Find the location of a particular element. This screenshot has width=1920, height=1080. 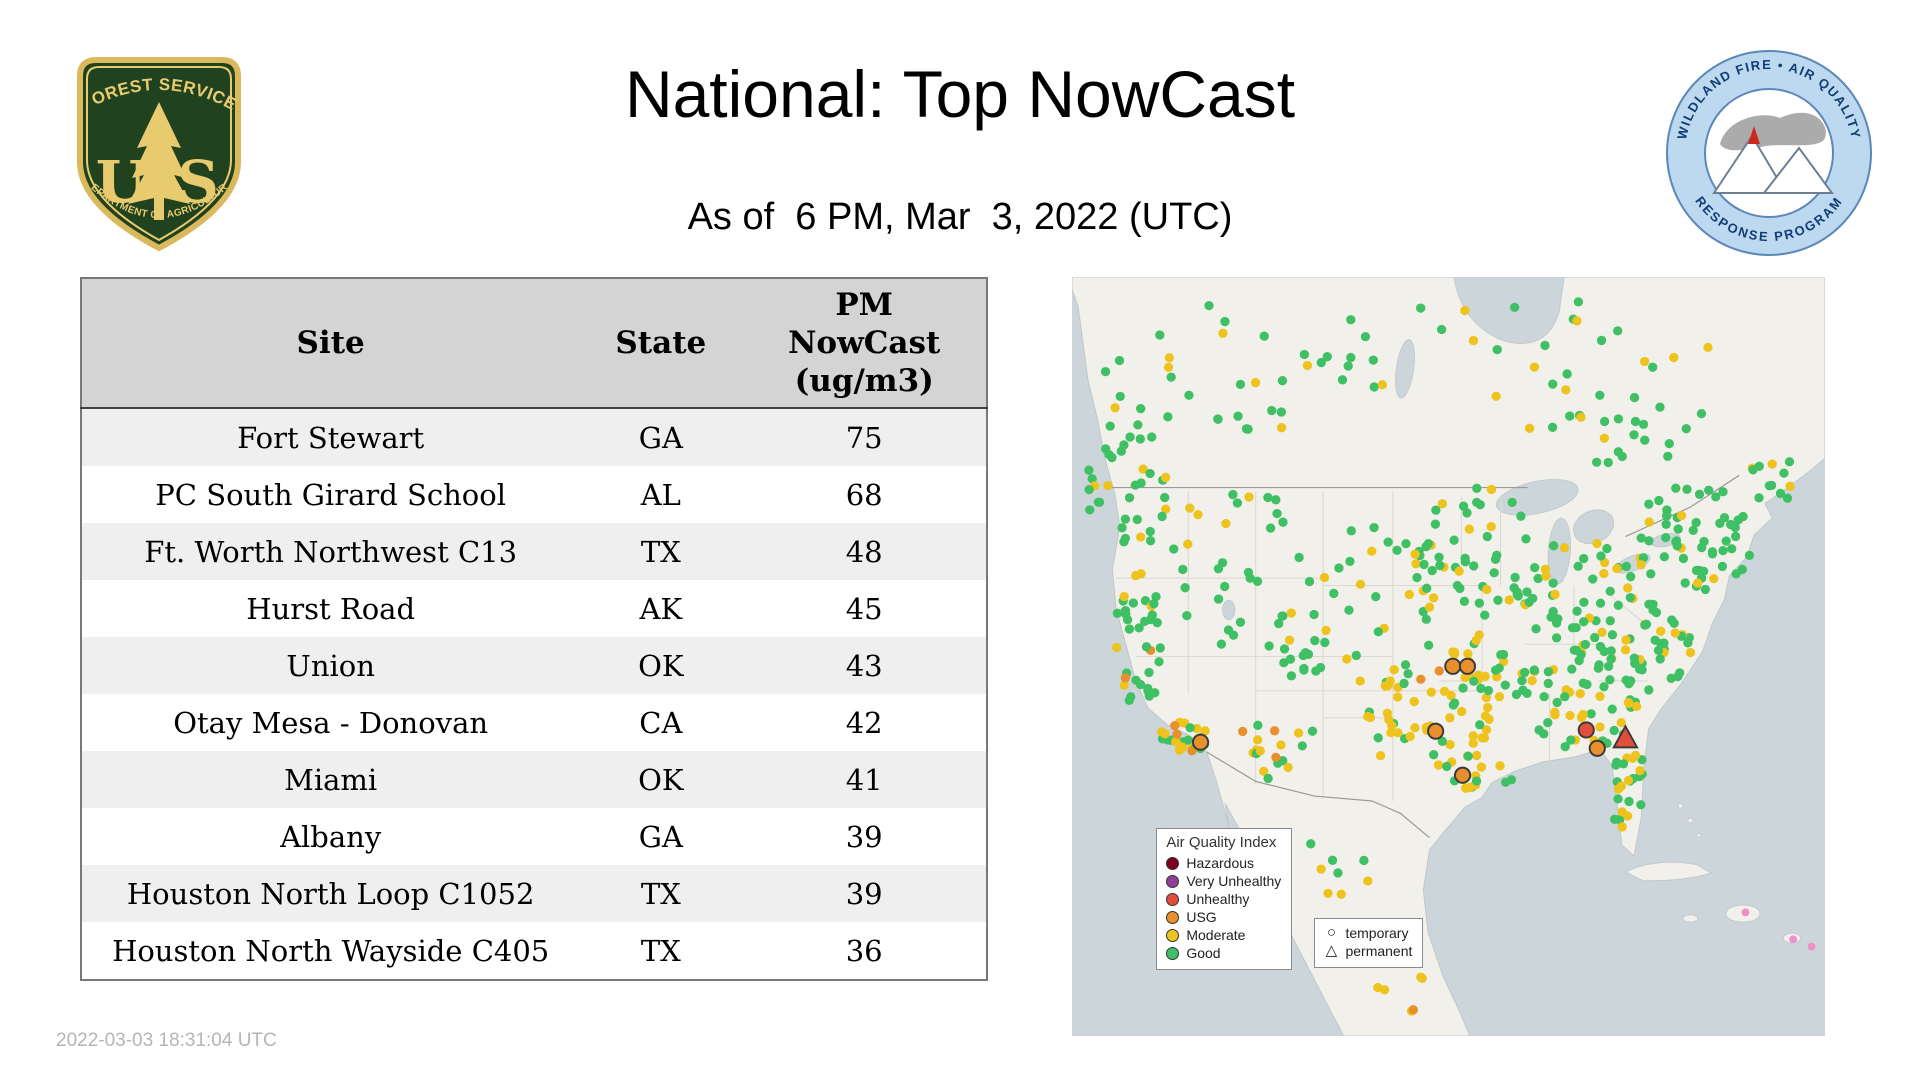

table-row: Union OK 43 is located at coordinates (534, 665).